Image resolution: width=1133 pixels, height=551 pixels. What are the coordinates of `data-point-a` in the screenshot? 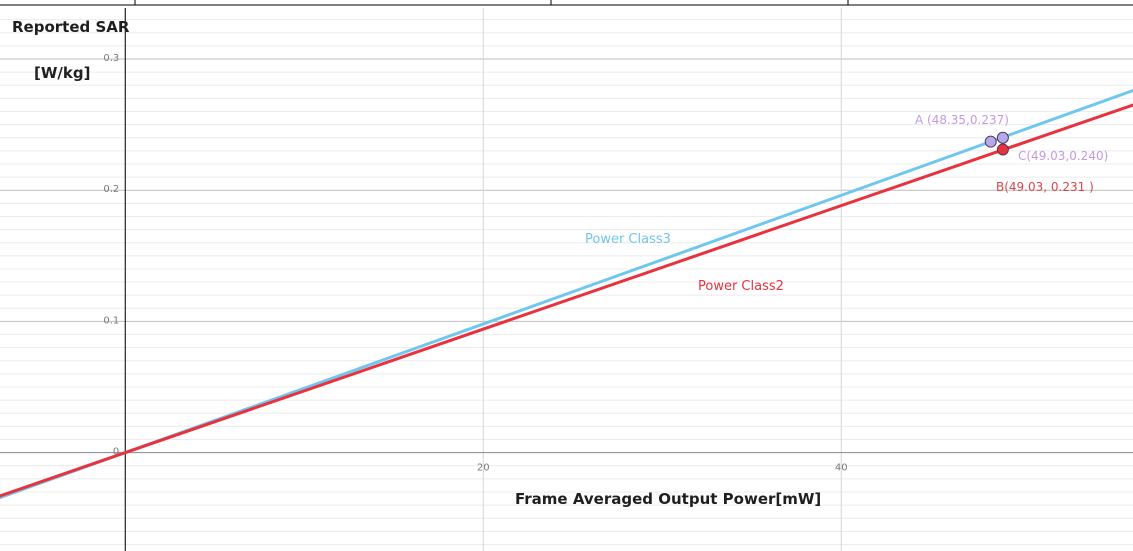 It's located at (990, 141).